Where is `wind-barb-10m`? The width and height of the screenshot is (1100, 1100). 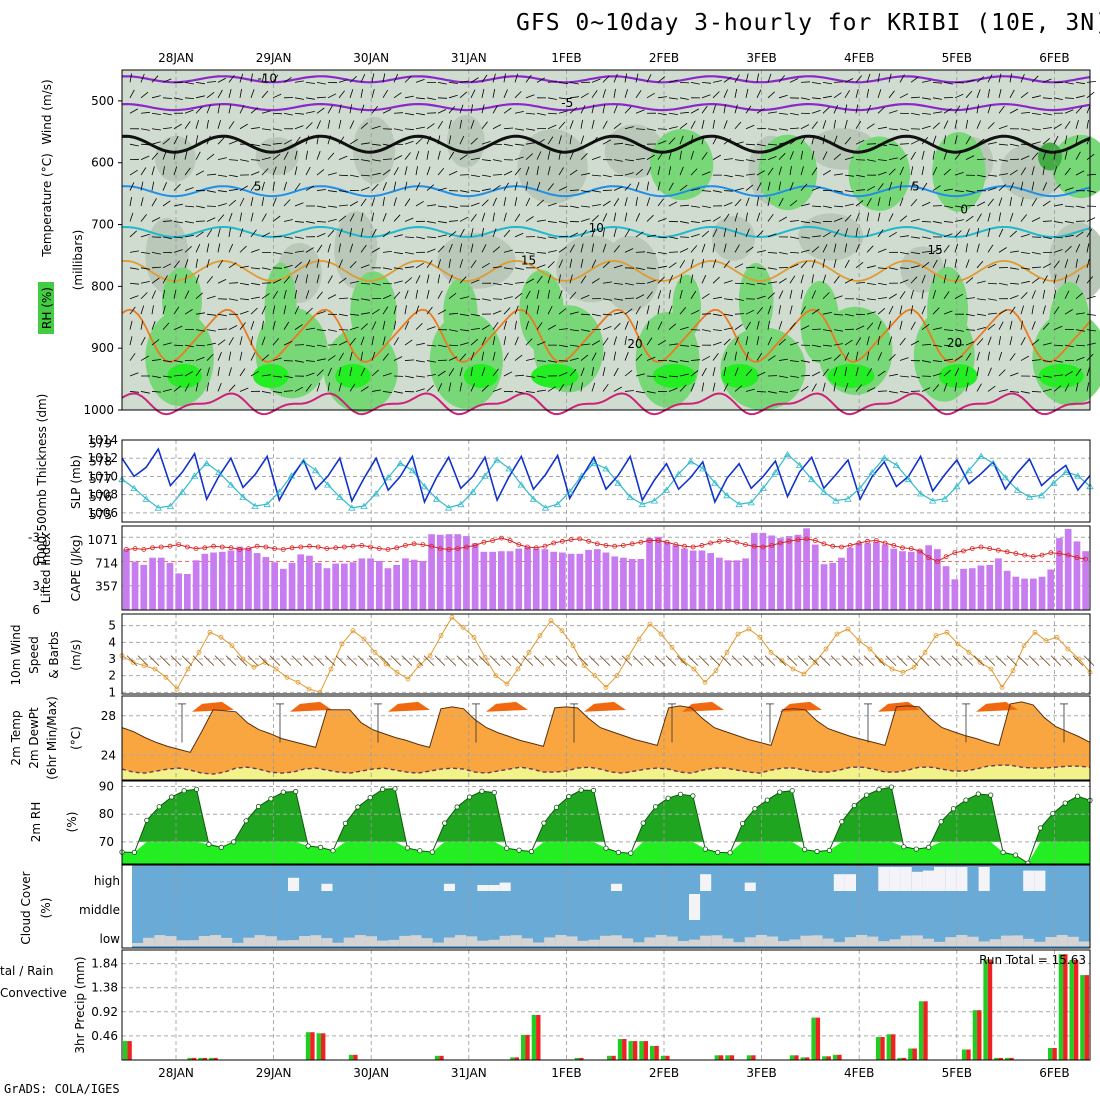
wind-barb-10m is located at coordinates (825, 660).